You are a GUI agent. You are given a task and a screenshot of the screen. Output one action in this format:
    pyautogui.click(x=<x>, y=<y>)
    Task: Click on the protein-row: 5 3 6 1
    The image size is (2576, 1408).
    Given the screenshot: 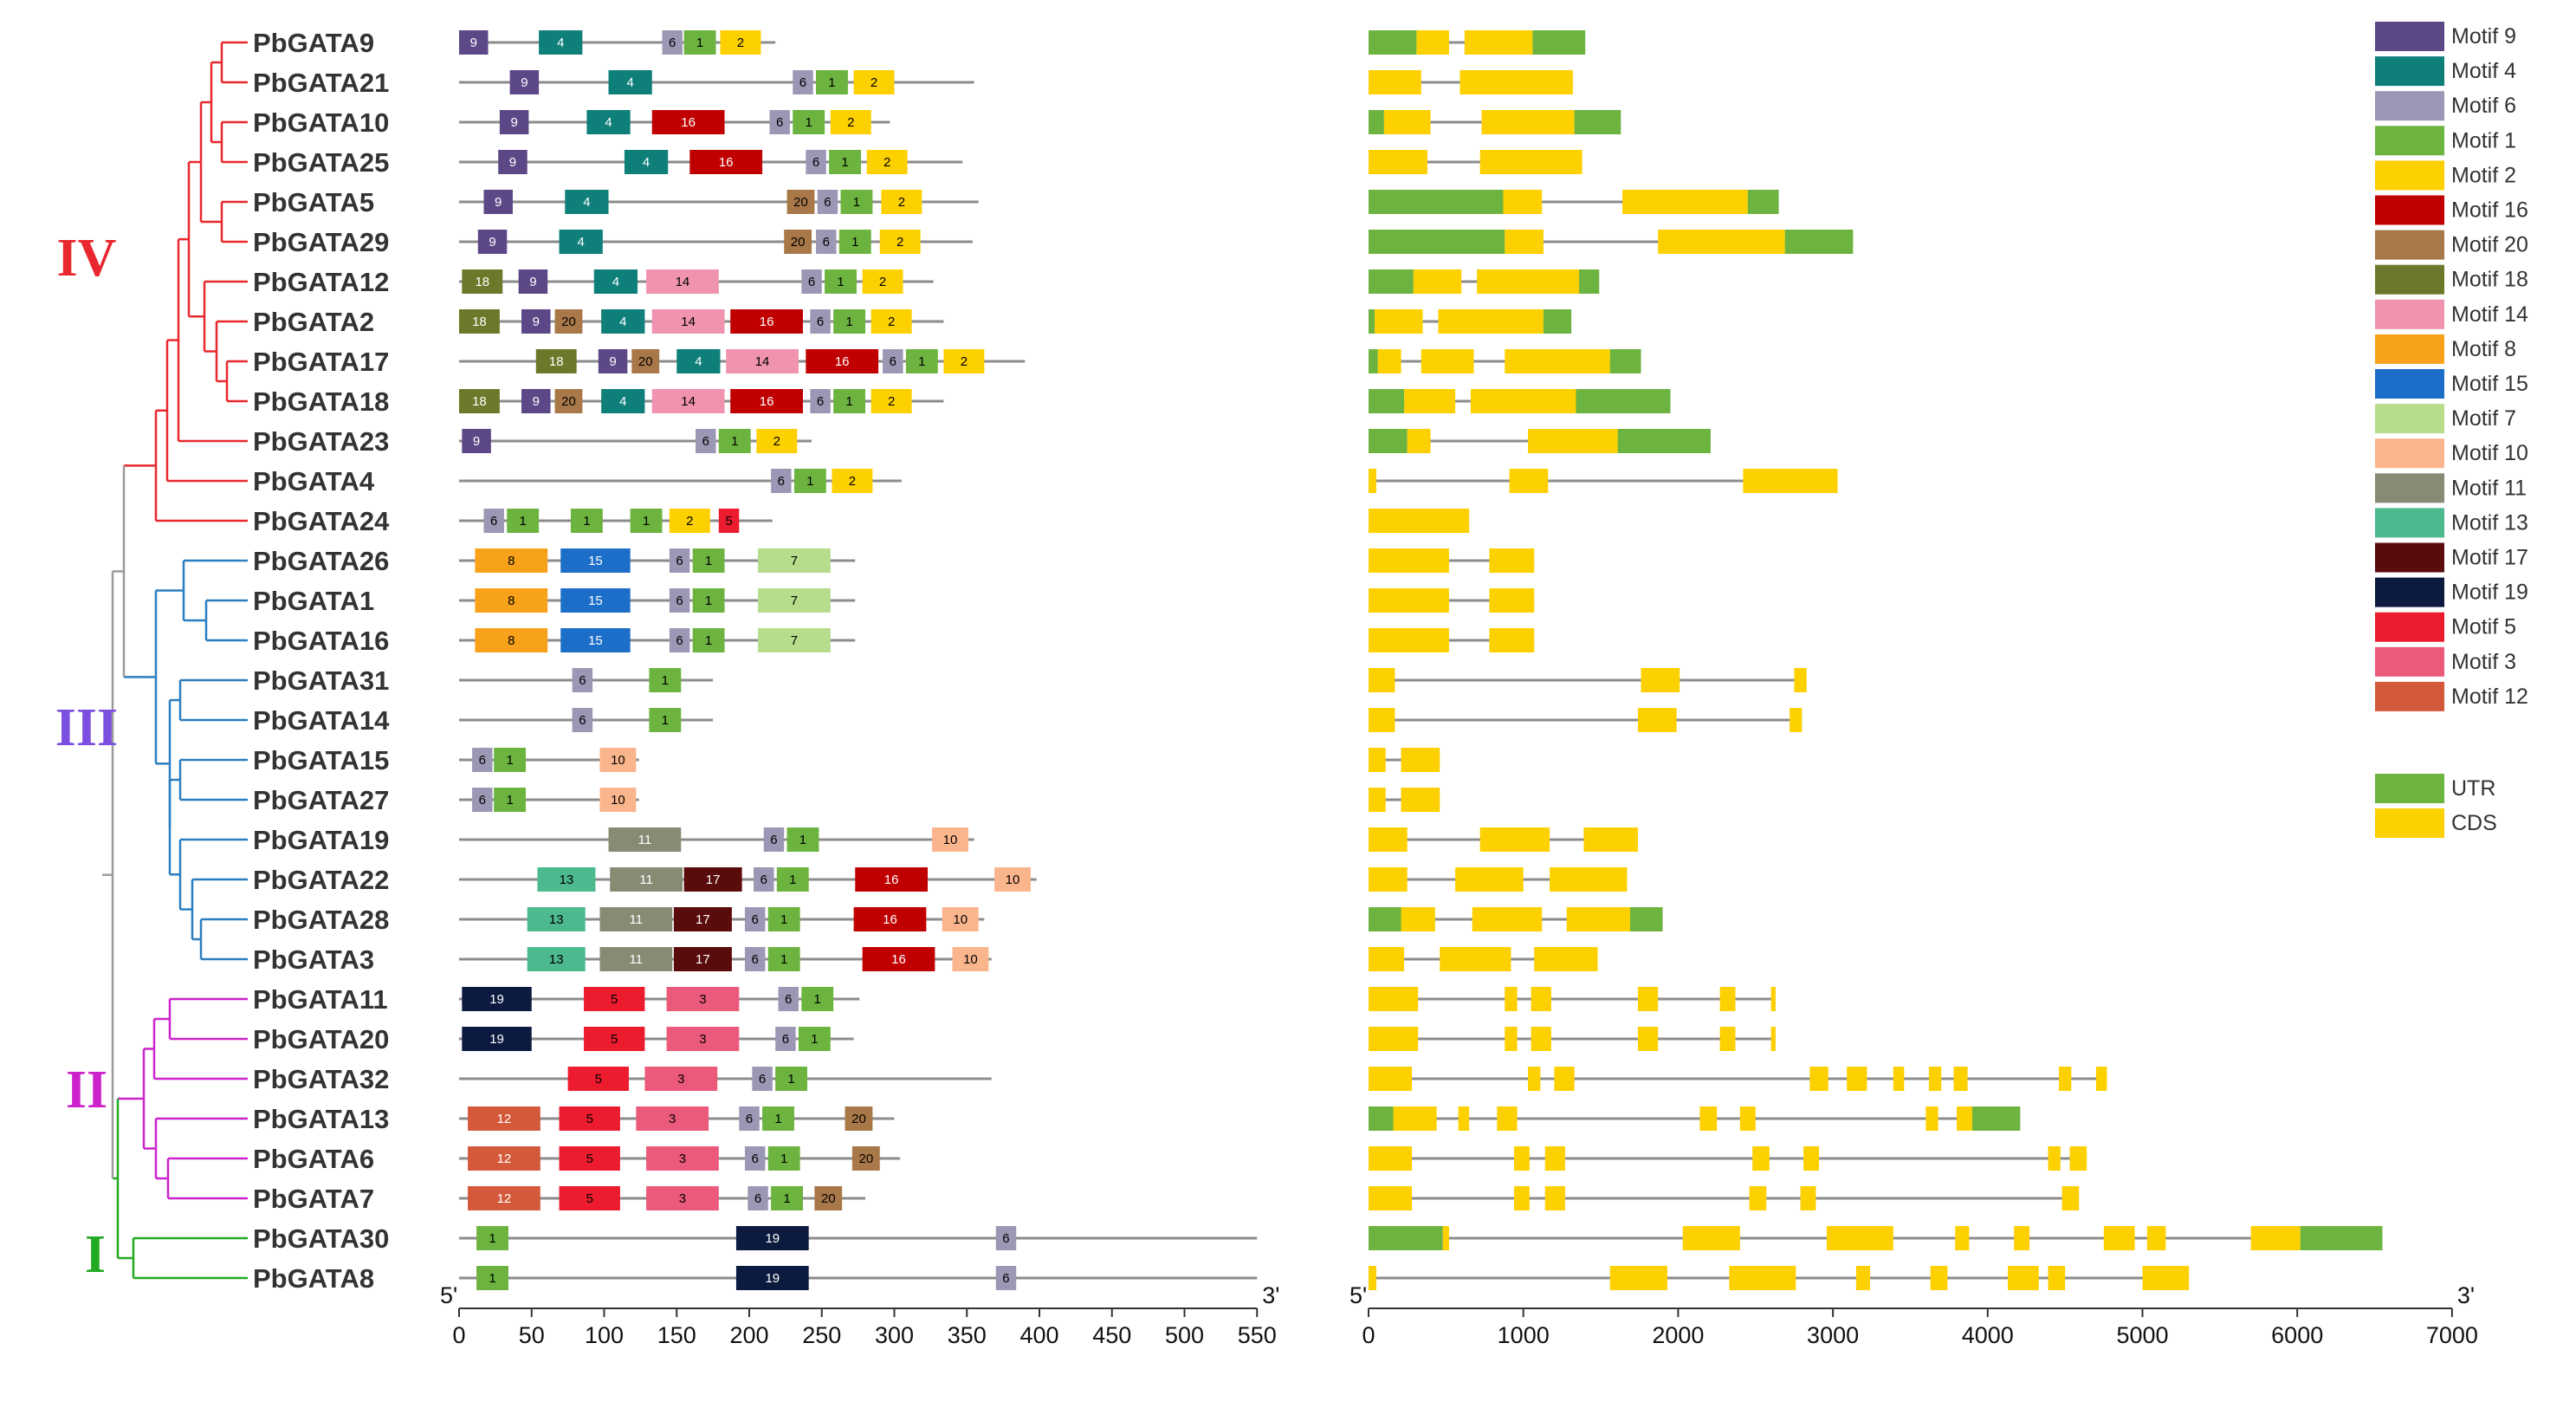 What is the action you would take?
    pyautogui.click(x=725, y=1079)
    